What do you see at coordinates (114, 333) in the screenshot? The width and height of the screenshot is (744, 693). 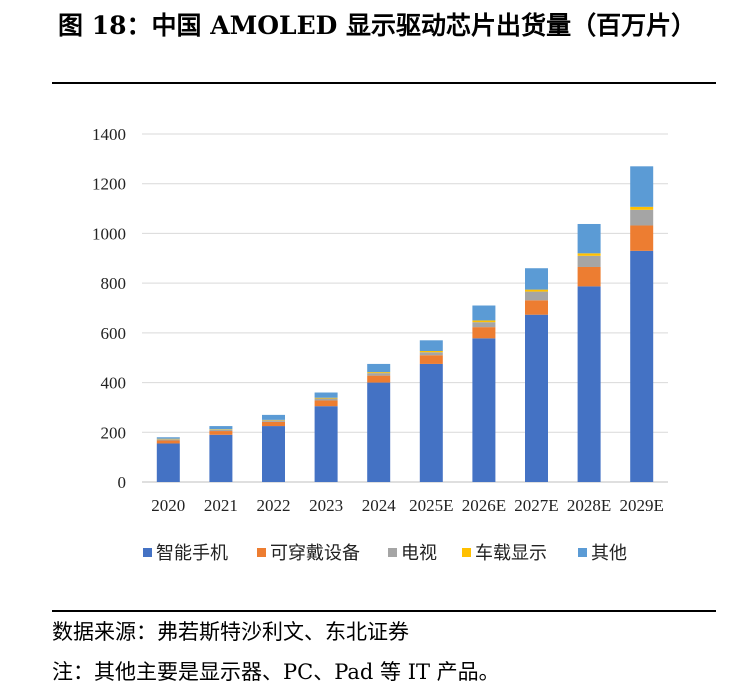 I see `y-tick-label: 600` at bounding box center [114, 333].